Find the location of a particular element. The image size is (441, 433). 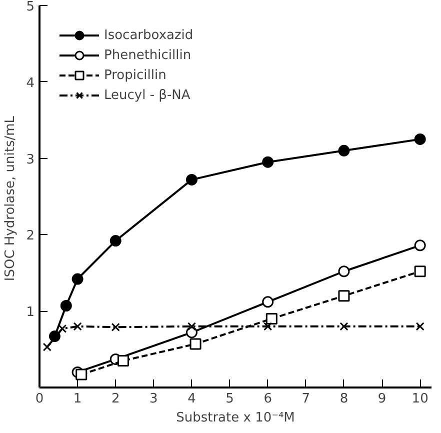

y-tick-label: 3 is located at coordinates (30, 160).